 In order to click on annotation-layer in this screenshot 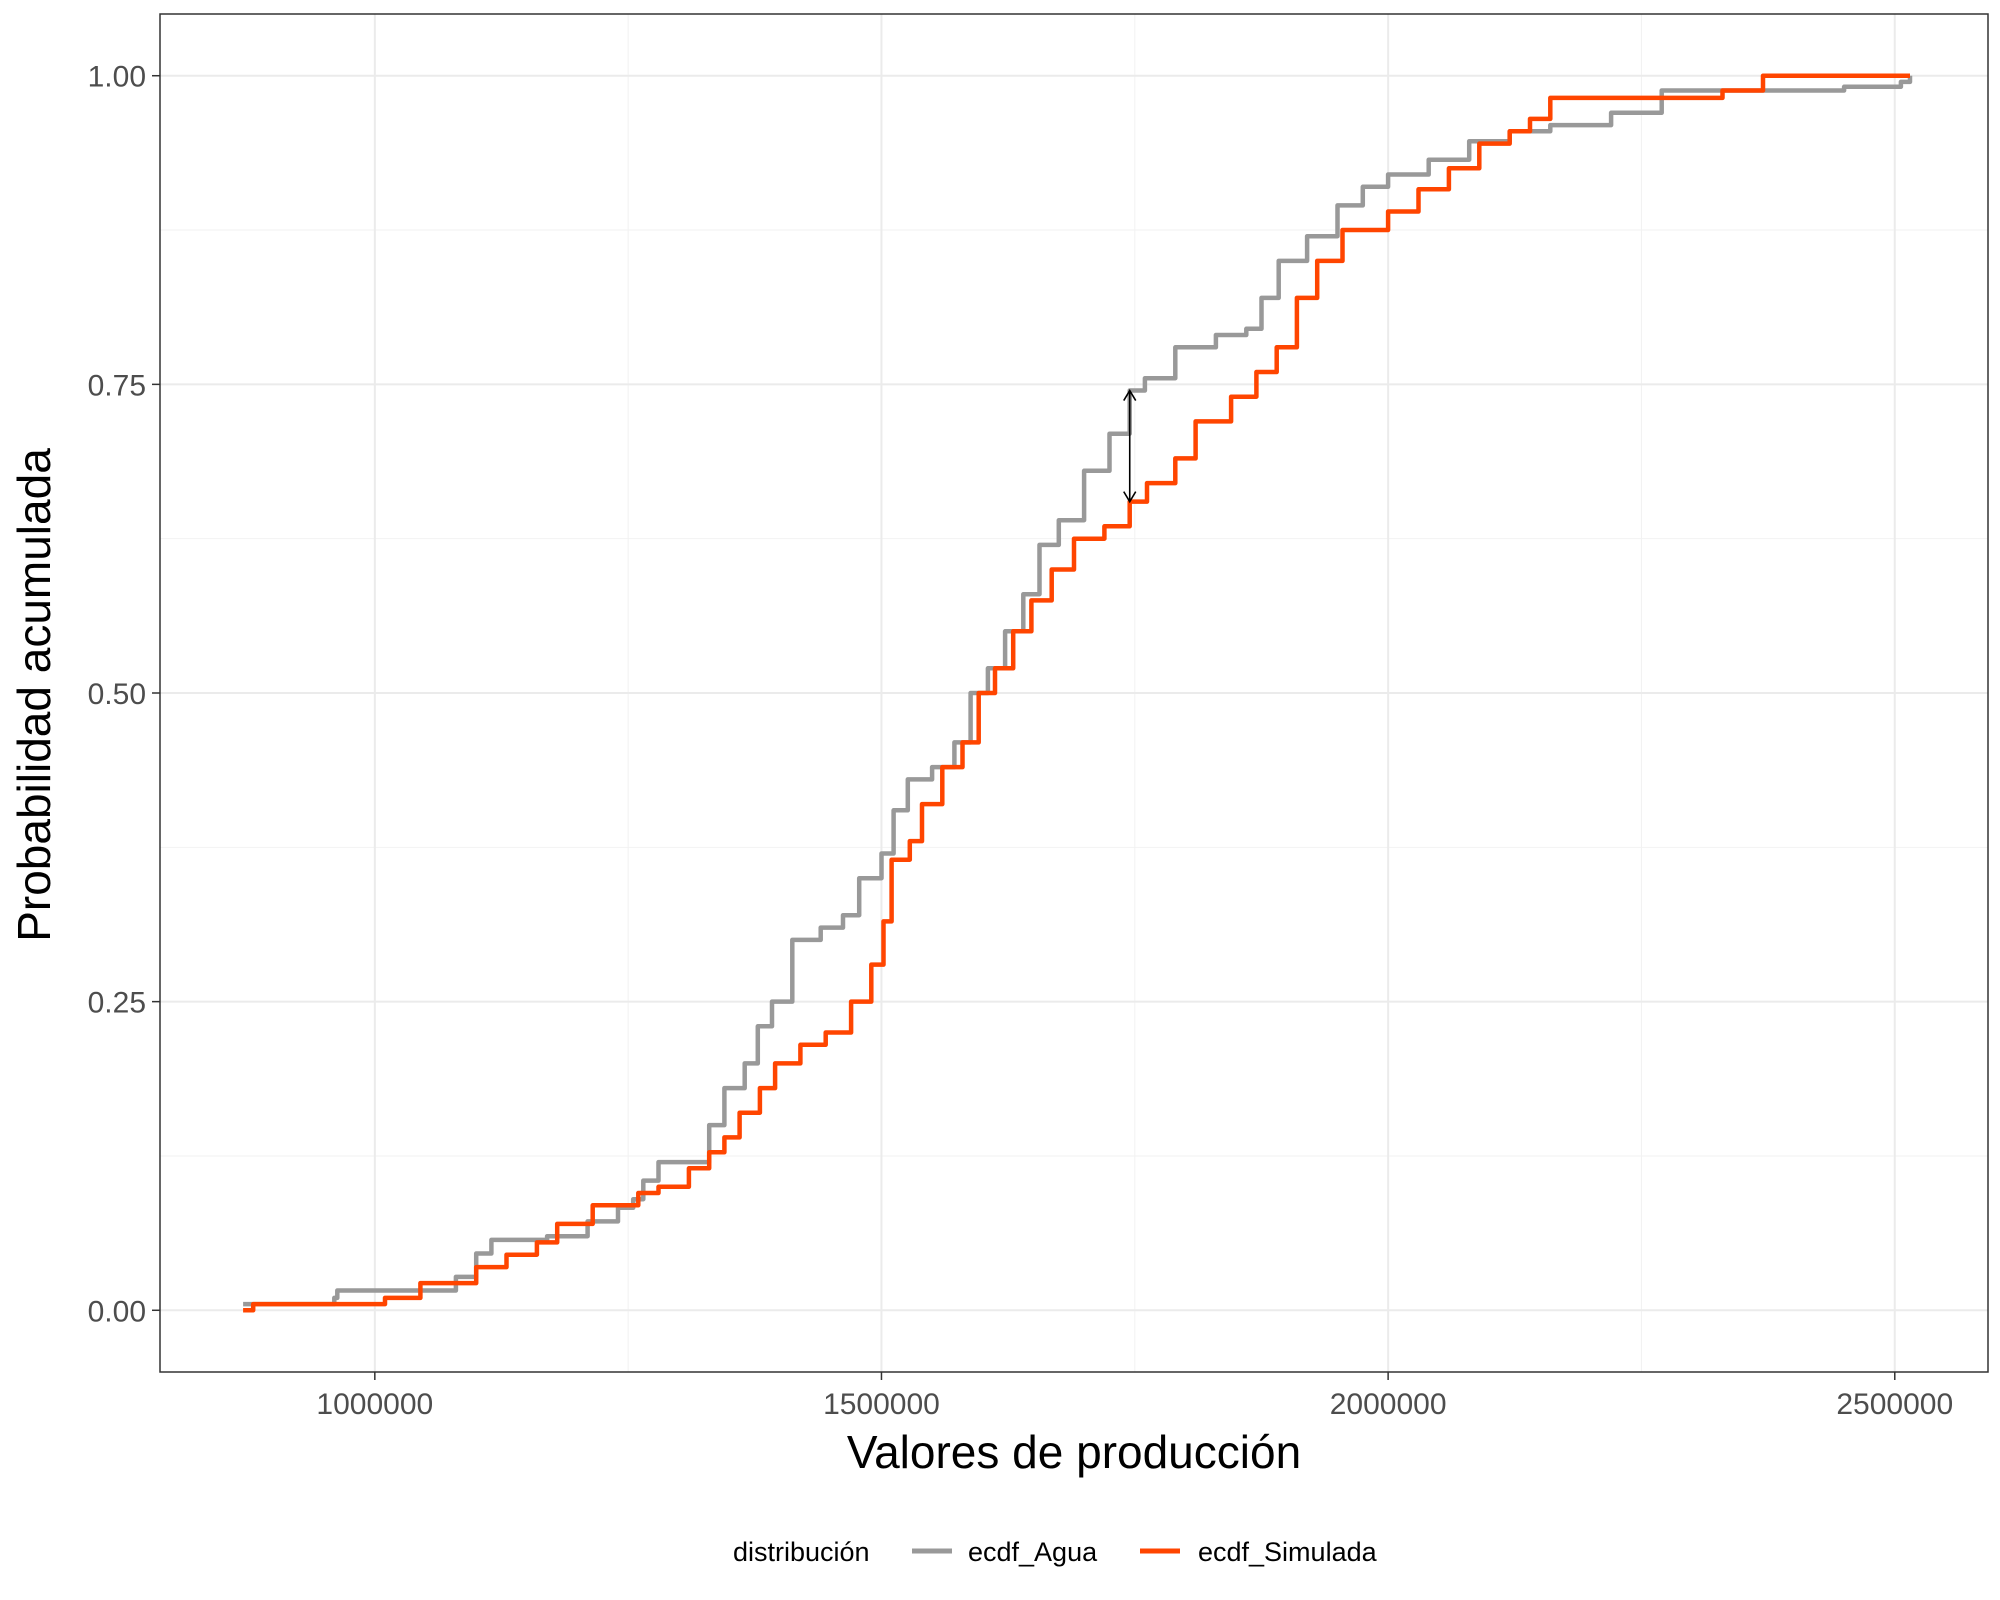, I will do `click(1130, 446)`.